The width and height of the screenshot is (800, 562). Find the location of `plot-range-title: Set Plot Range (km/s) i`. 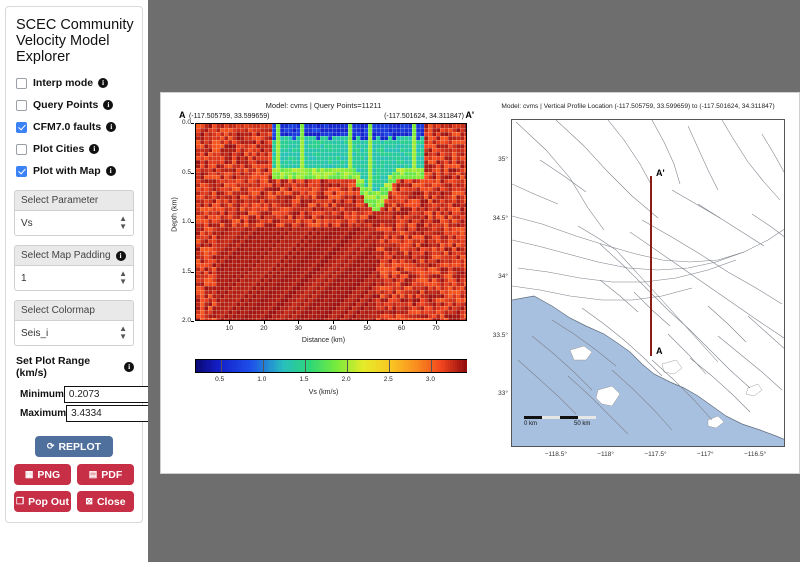

plot-range-title: Set Plot Range (km/s) i is located at coordinates (75, 367).